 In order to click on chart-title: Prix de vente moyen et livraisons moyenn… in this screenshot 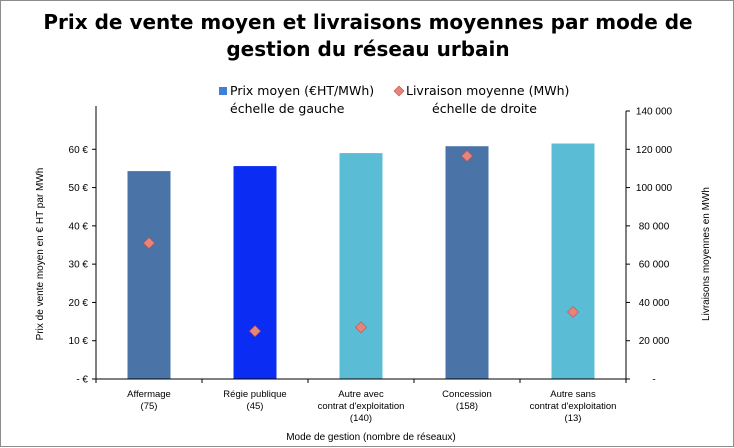, I will do `click(367, 35)`.